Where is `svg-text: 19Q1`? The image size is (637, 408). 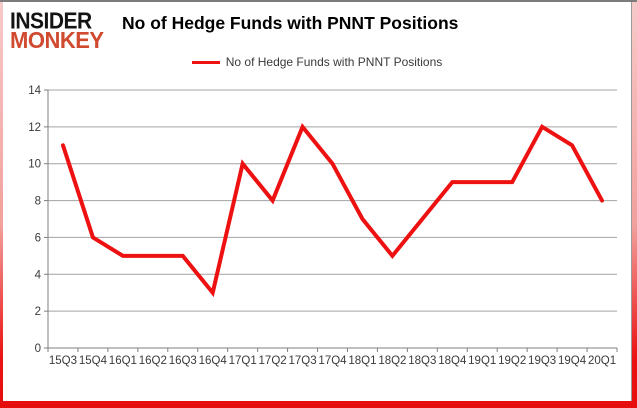
svg-text: 19Q1 is located at coordinates (482, 361).